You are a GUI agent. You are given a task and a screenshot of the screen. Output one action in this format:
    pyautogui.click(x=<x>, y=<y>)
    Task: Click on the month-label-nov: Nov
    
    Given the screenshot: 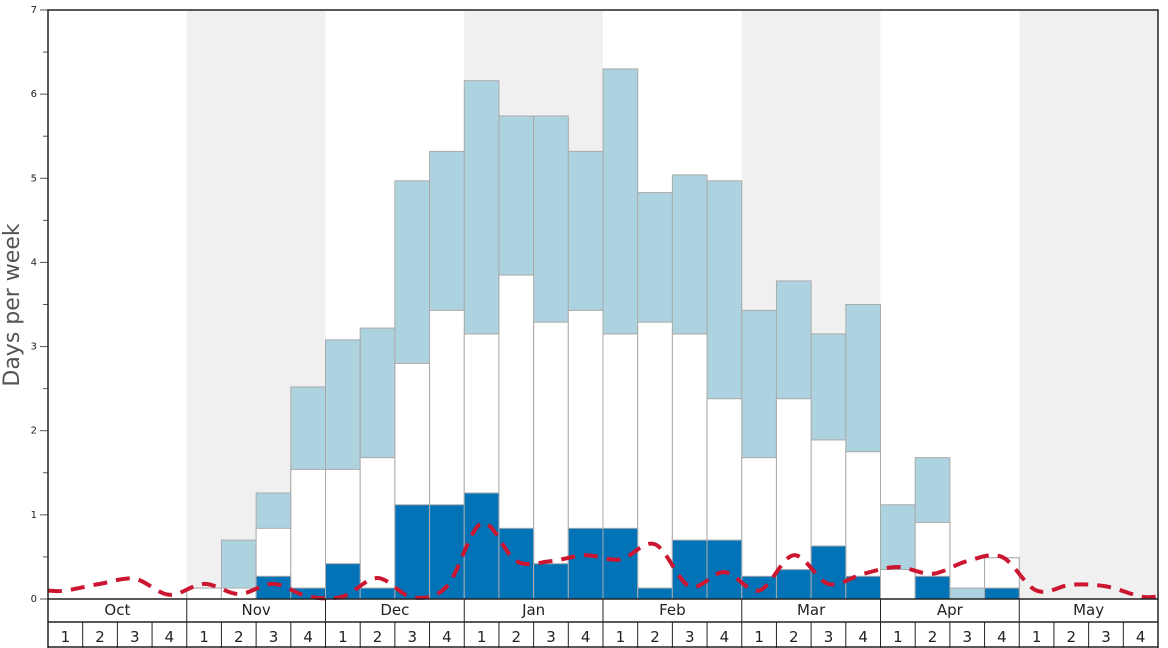 What is the action you would take?
    pyautogui.click(x=255, y=610)
    